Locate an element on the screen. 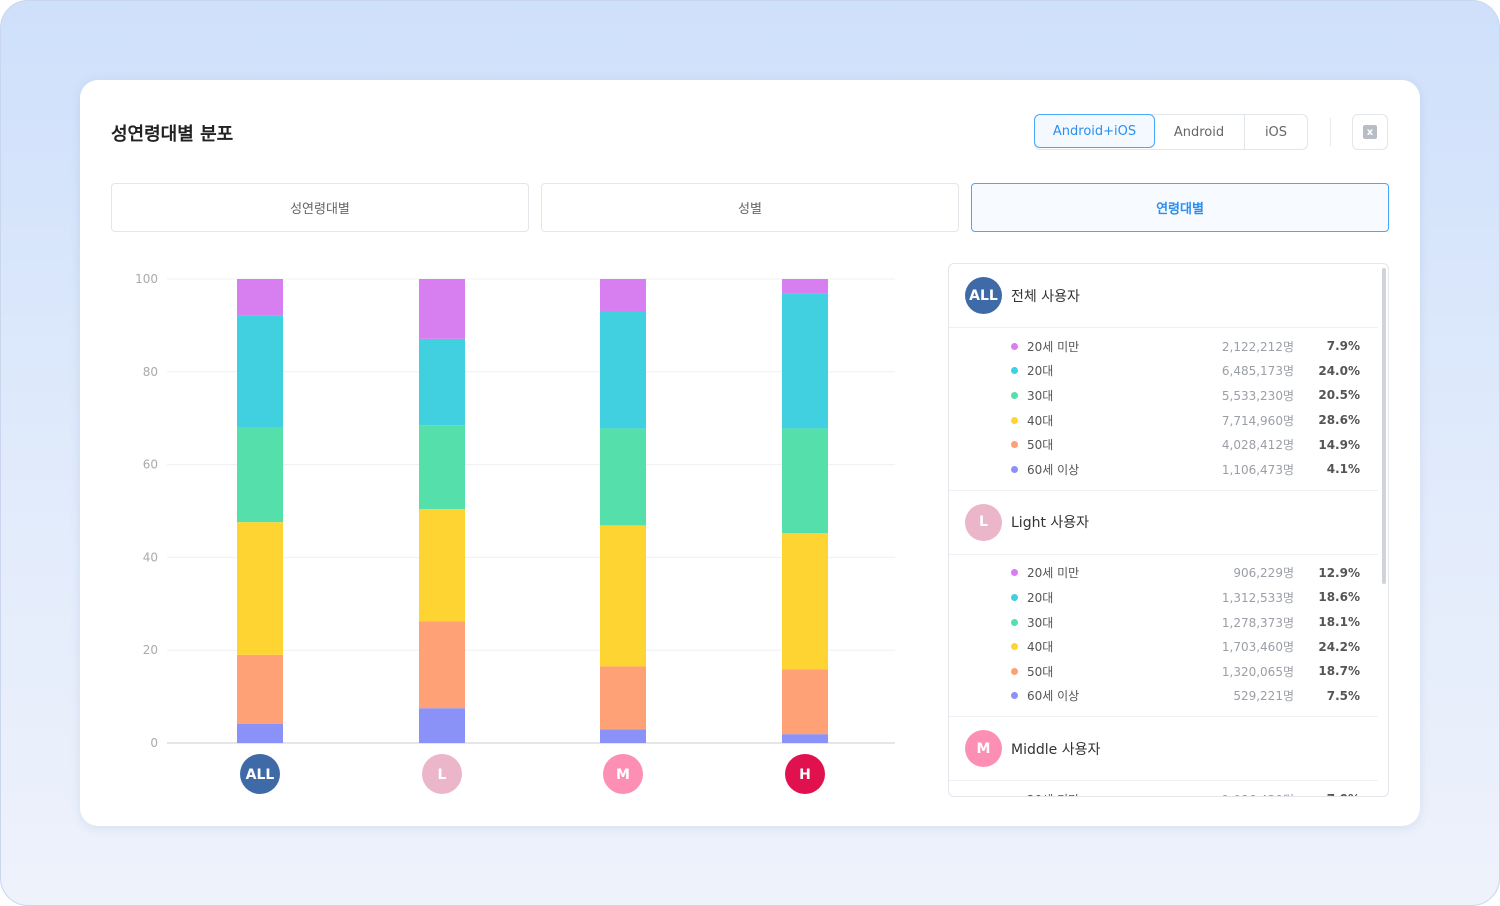  age-label: 20세 미만 is located at coordinates (1053, 346).